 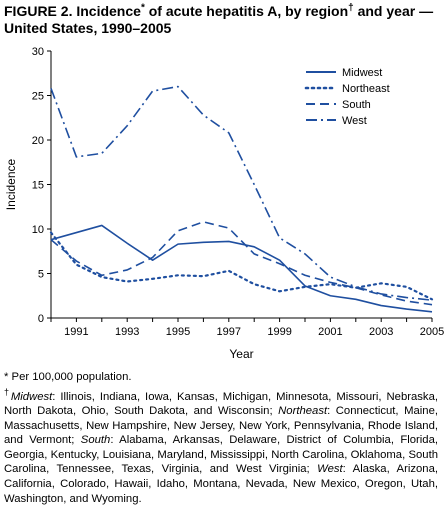 I want to click on legend-label-south: South, so click(x=356, y=105).